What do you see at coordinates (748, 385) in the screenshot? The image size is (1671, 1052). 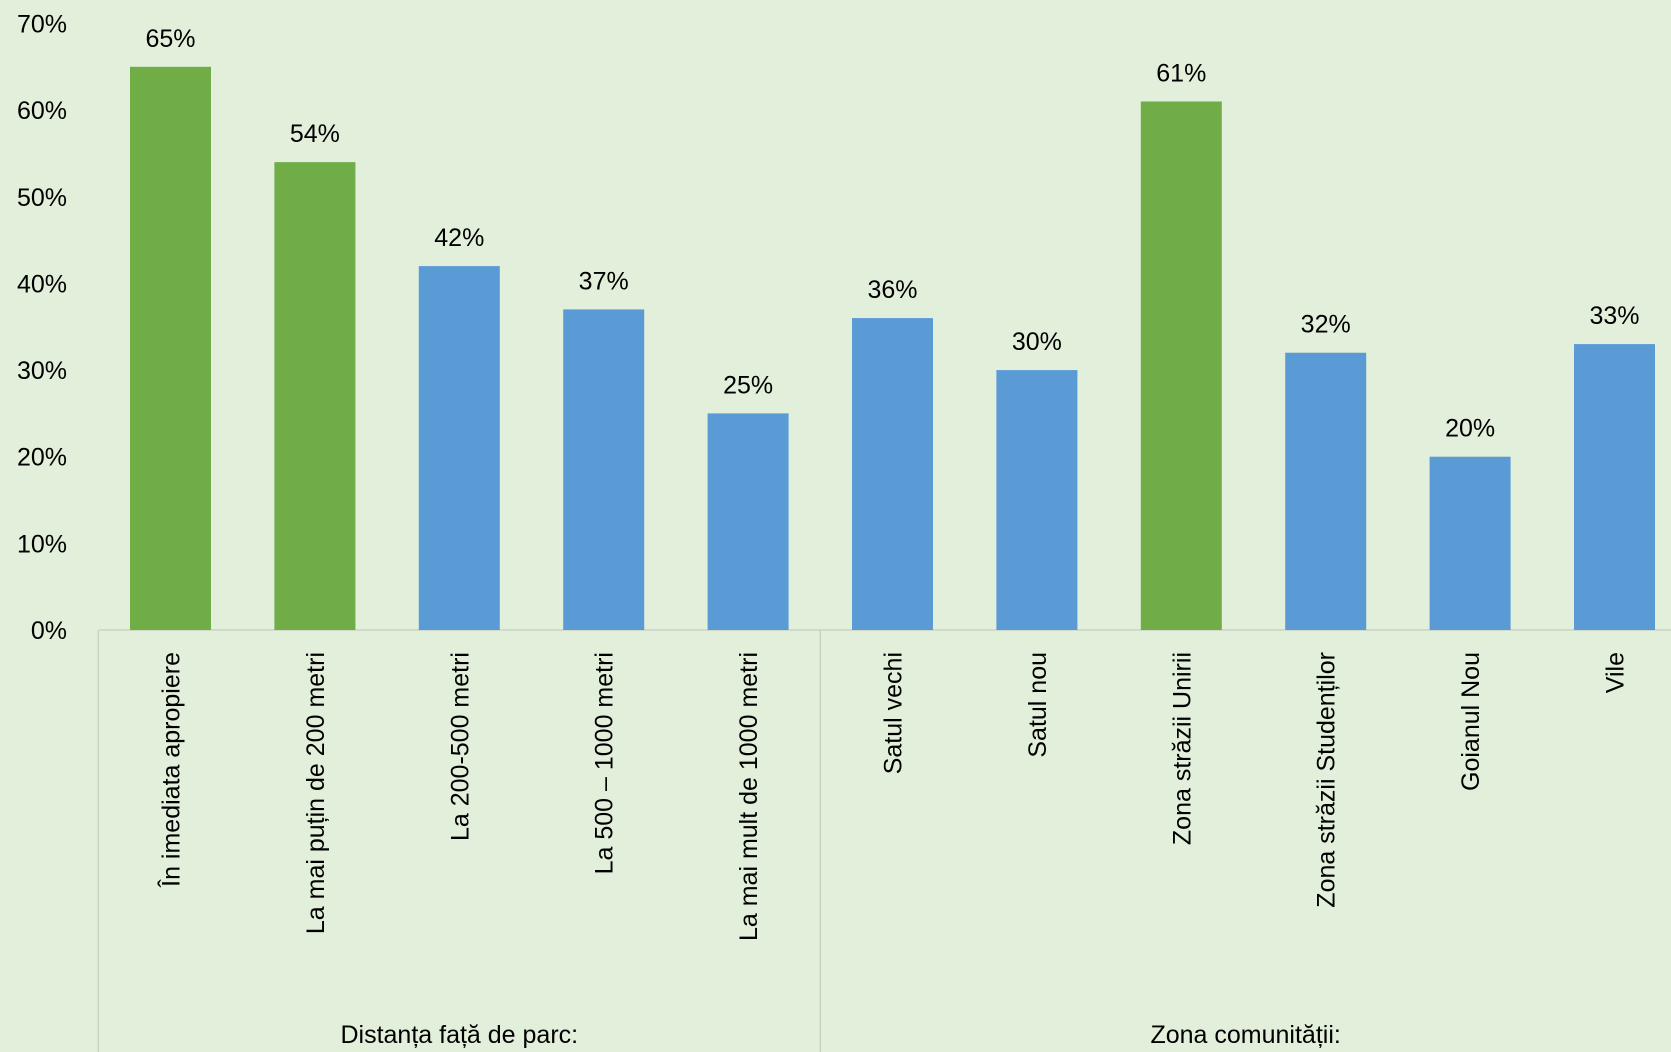 I see `value-label: 25%` at bounding box center [748, 385].